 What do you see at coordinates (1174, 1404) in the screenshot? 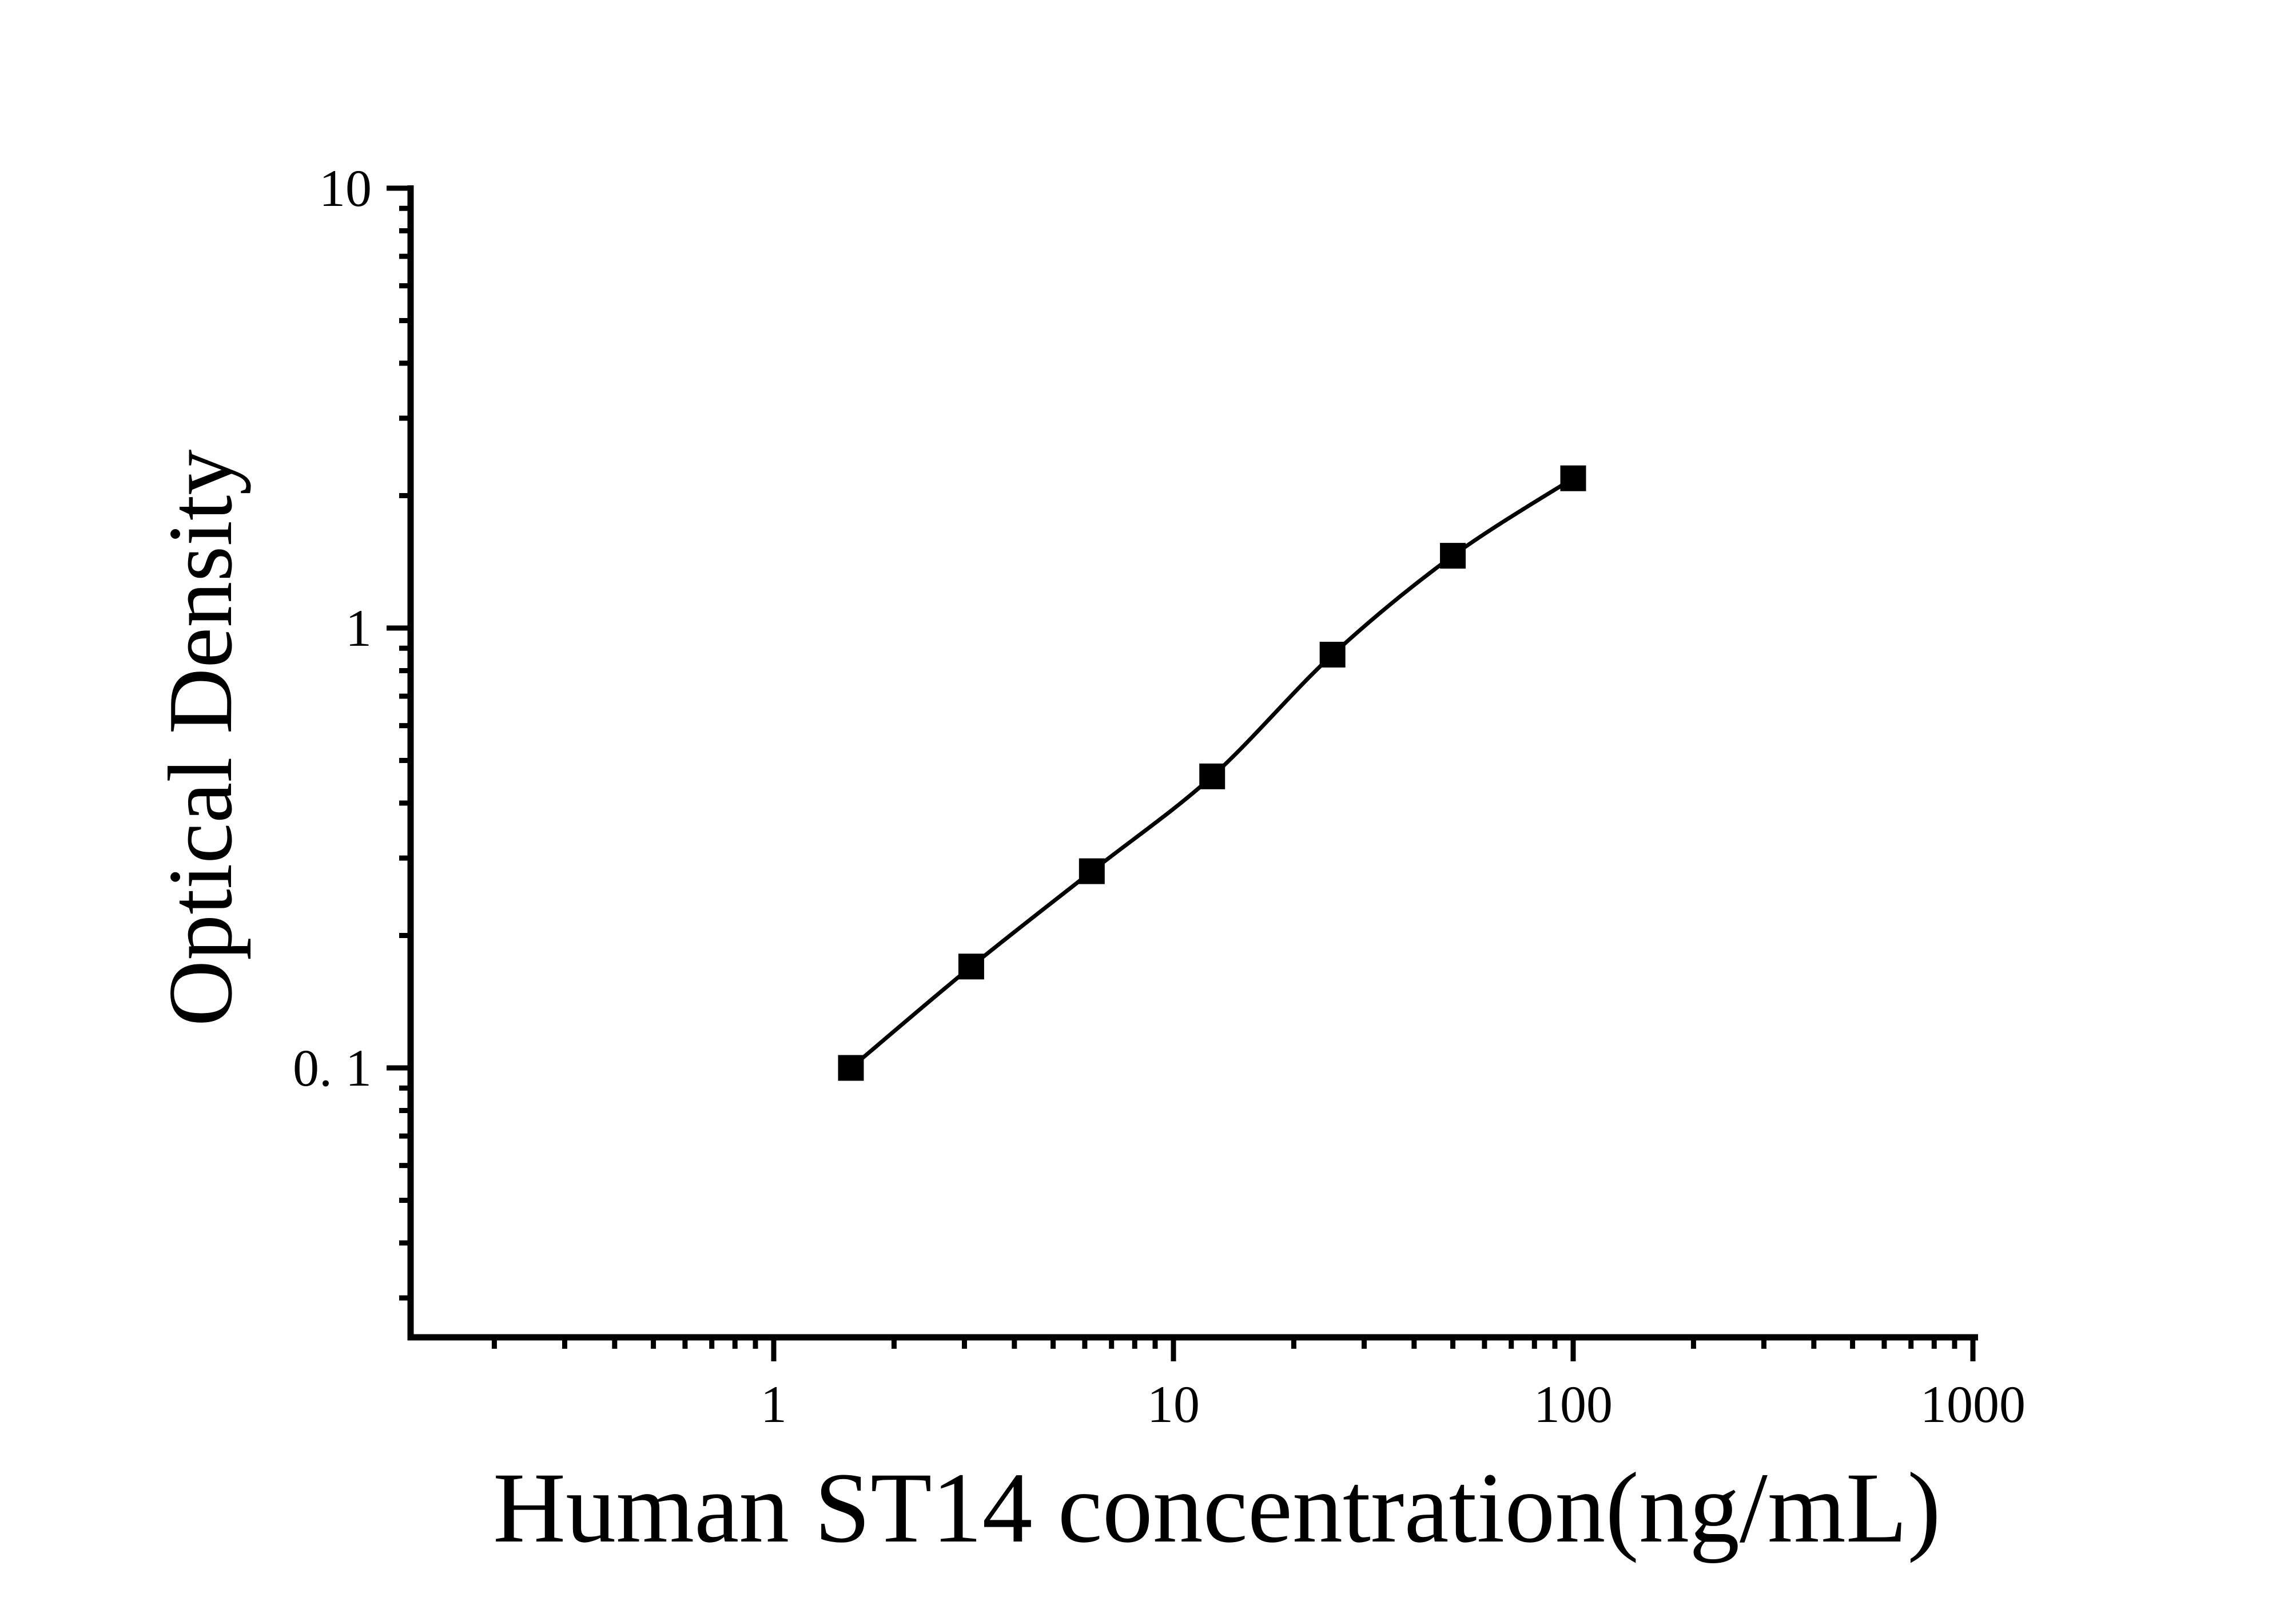
I see `x-tick-label: 10` at bounding box center [1174, 1404].